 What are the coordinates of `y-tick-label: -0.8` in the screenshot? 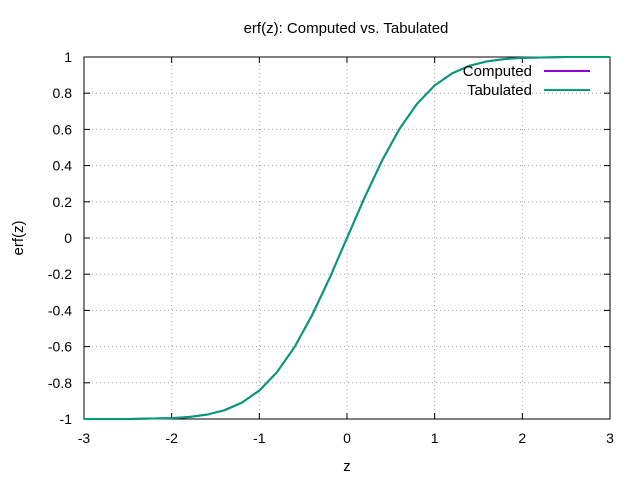 It's located at (60, 383).